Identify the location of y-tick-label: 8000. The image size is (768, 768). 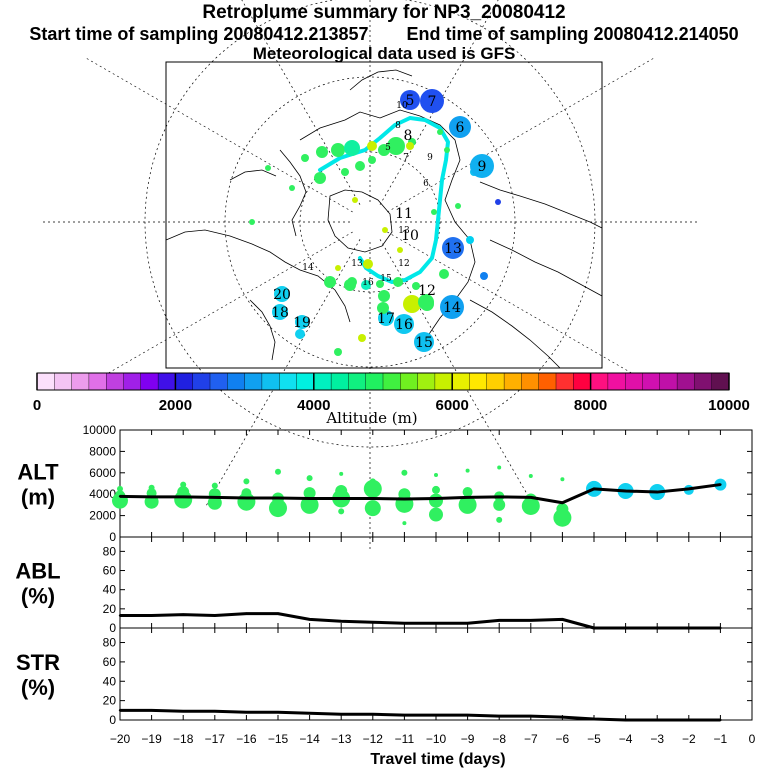
(102, 451).